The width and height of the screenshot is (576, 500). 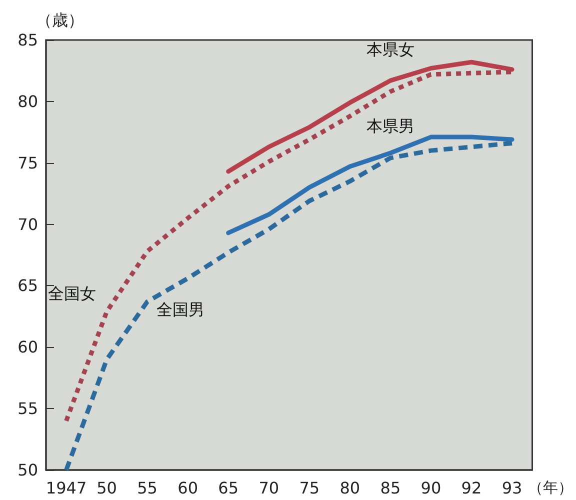 What do you see at coordinates (390, 126) in the screenshot?
I see `series-label: 本県男` at bounding box center [390, 126].